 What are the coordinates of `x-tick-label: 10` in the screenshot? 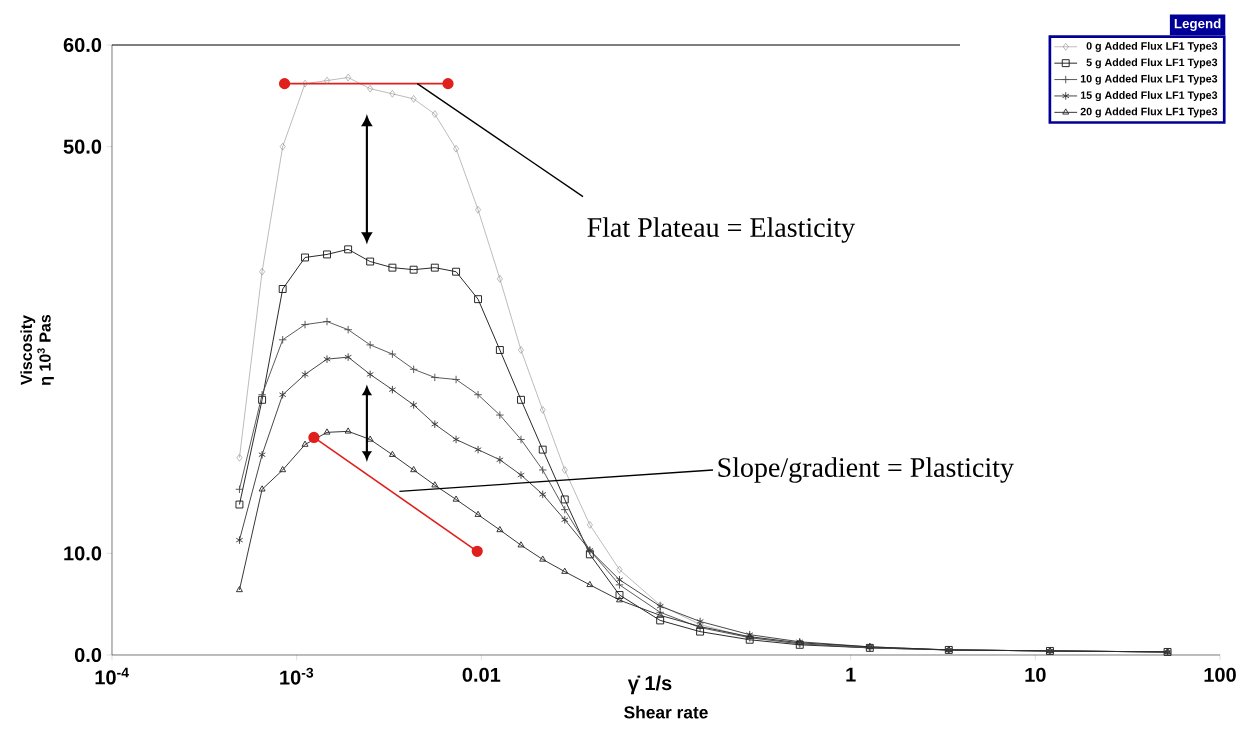 It's located at (1035, 674).